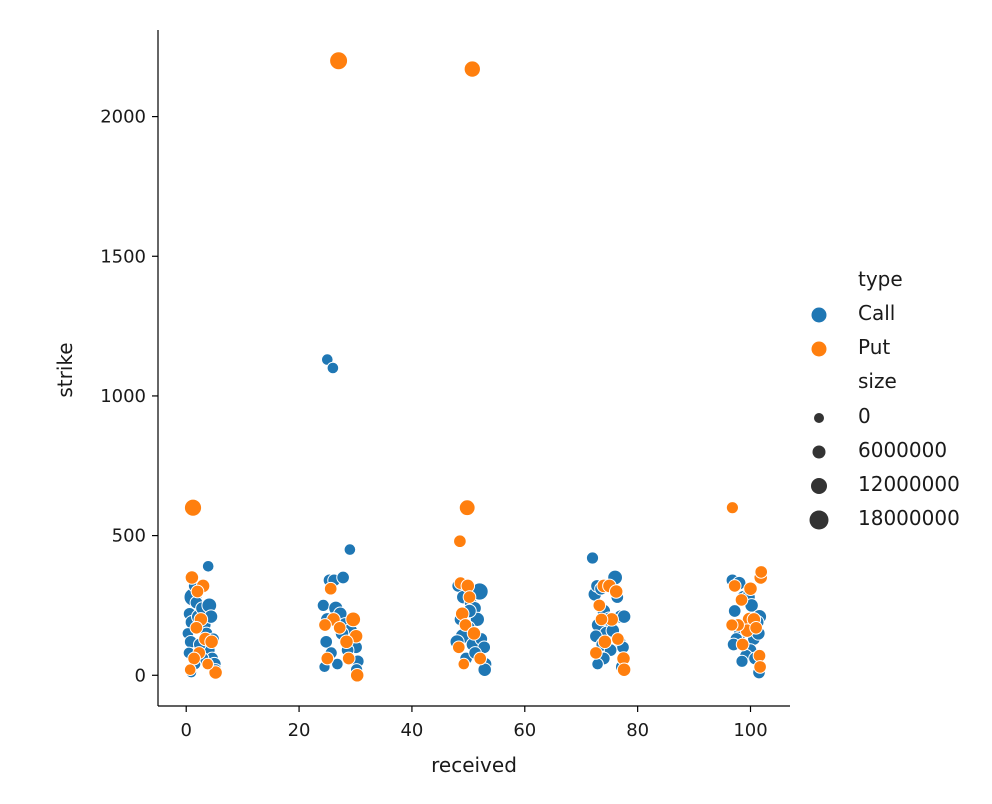 The width and height of the screenshot is (992, 804). Describe the element at coordinates (750, 730) in the screenshot. I see `x-tick-label-5: 100` at that location.